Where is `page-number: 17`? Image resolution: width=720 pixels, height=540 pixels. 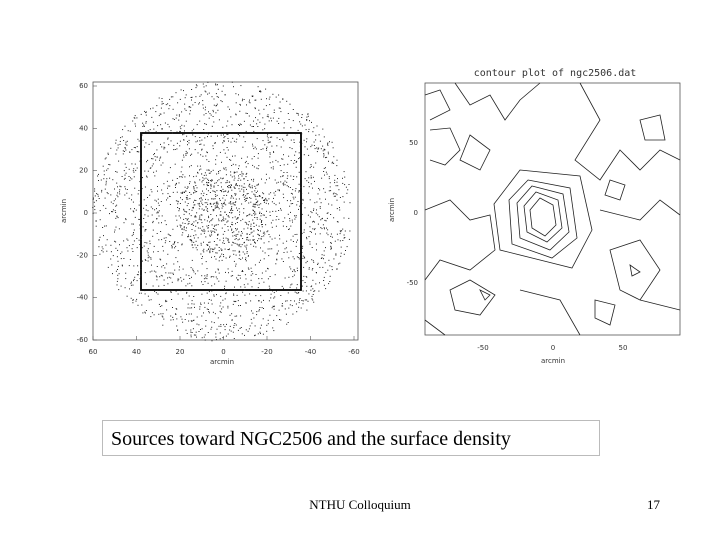
page-number: 17 is located at coordinates (653, 504).